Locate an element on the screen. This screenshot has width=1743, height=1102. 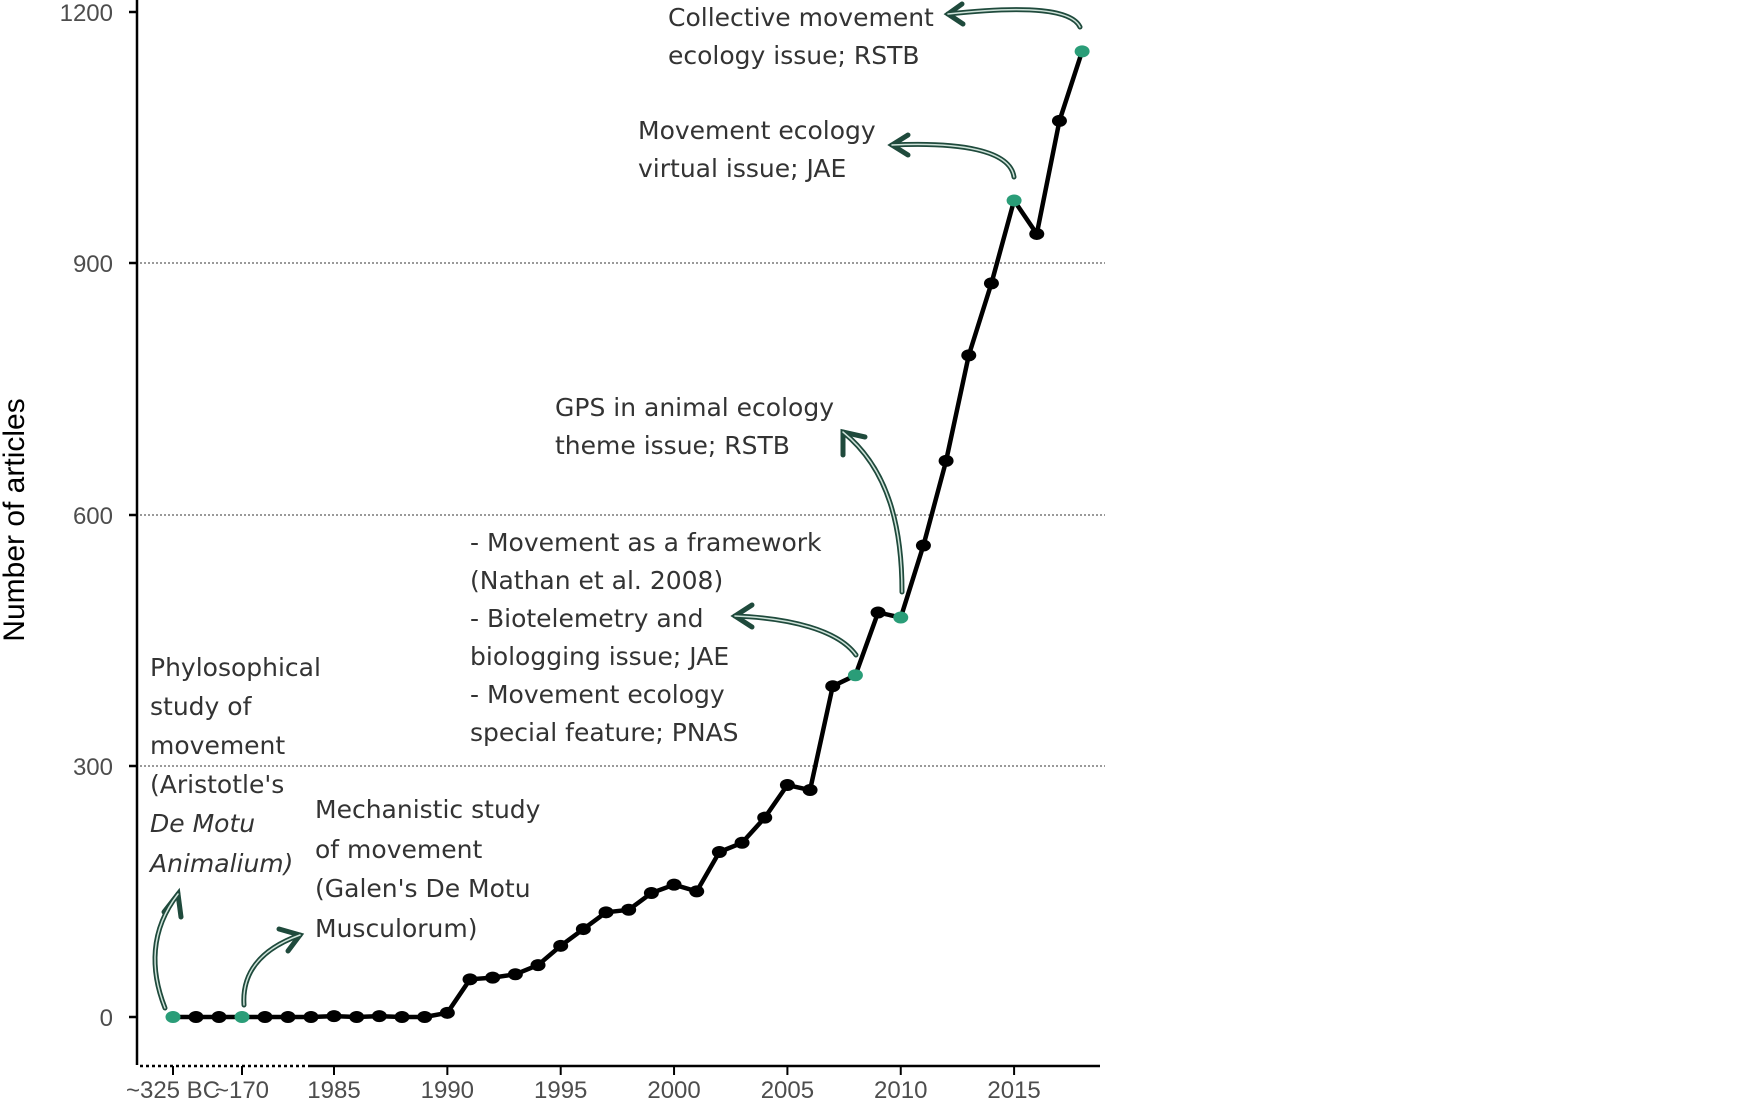
annotation-gps-line-2: theme issue; RSTB is located at coordinates (672, 445).